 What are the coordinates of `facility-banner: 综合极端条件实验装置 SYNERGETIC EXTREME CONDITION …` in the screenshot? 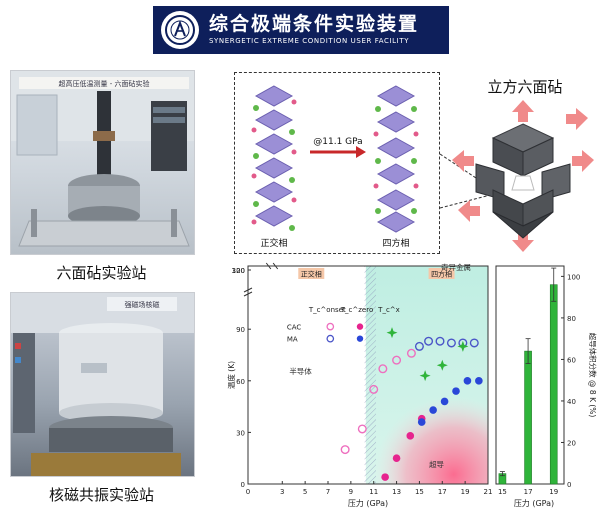 It's located at (301, 30).